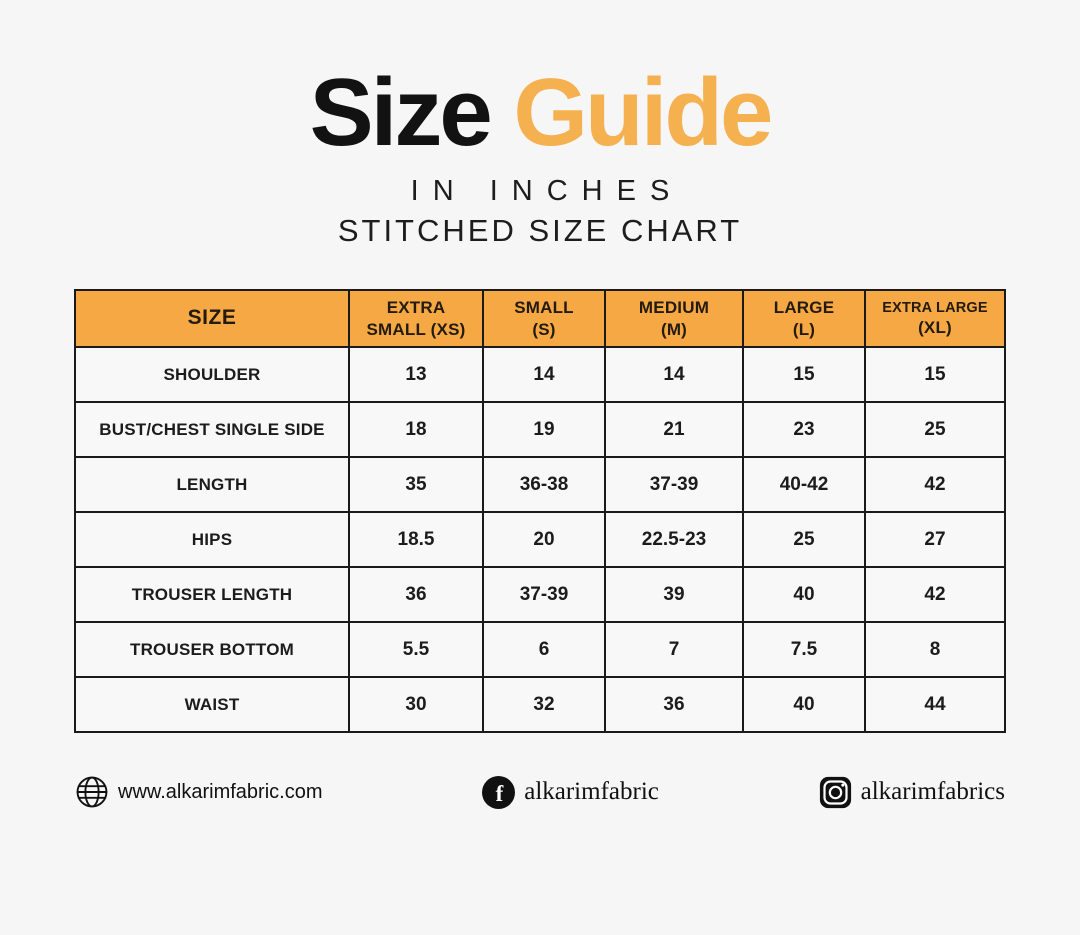 The height and width of the screenshot is (935, 1080). I want to click on column-header-label: (XL), so click(935, 328).